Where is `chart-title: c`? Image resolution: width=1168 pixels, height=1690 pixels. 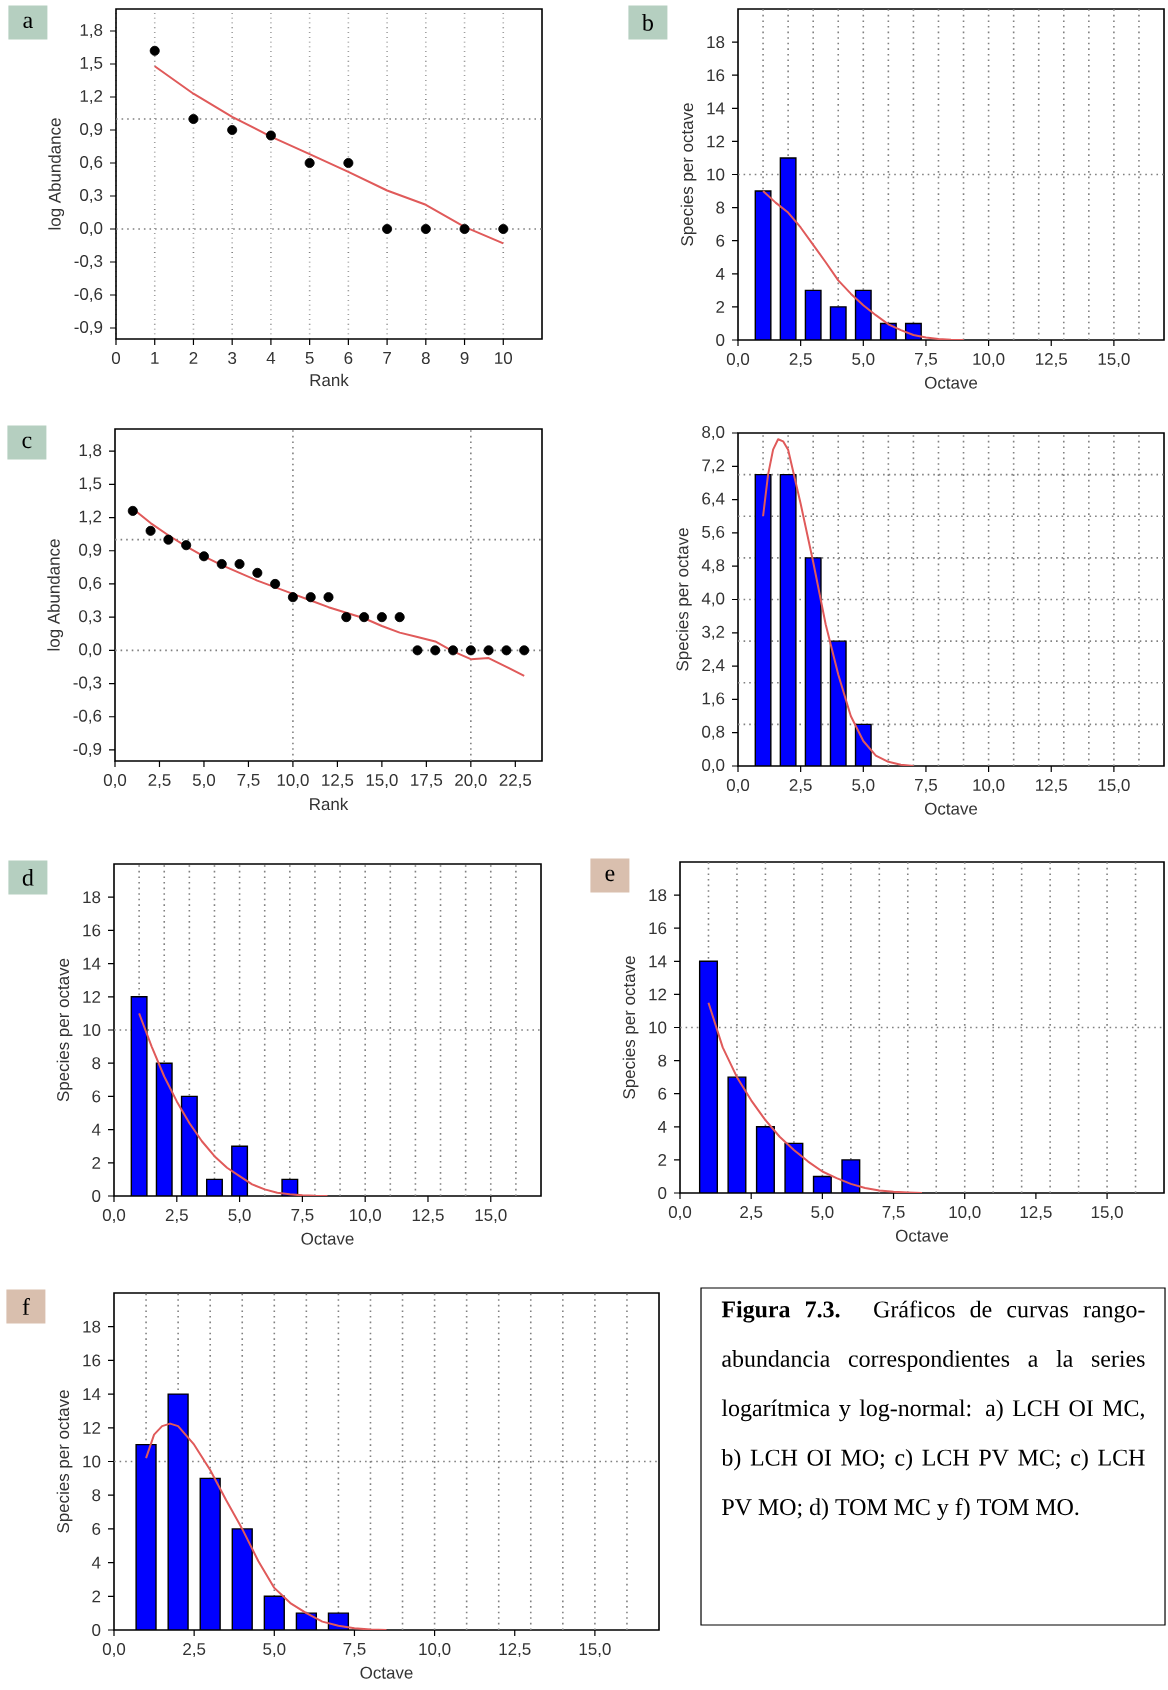 chart-title: c is located at coordinates (27, 442).